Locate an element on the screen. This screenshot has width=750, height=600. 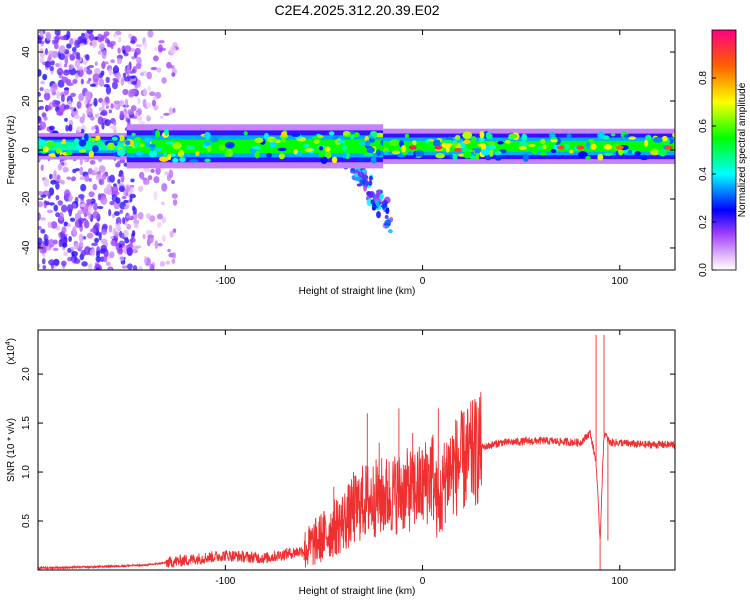
spectrogram-x-label: Height of straight line (km) is located at coordinates (357, 291).